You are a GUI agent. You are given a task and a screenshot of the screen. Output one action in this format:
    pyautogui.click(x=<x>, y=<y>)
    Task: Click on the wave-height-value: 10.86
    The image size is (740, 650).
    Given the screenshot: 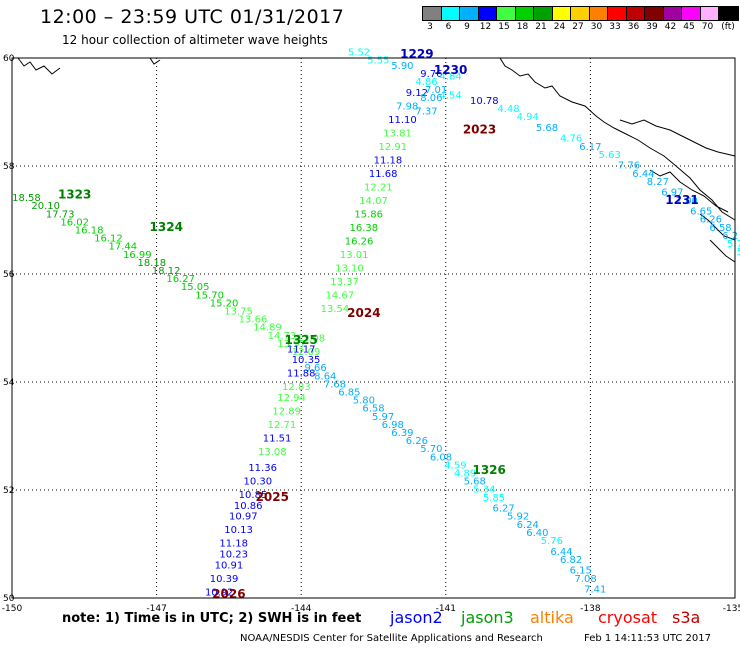 What is the action you would take?
    pyautogui.click(x=248, y=506)
    